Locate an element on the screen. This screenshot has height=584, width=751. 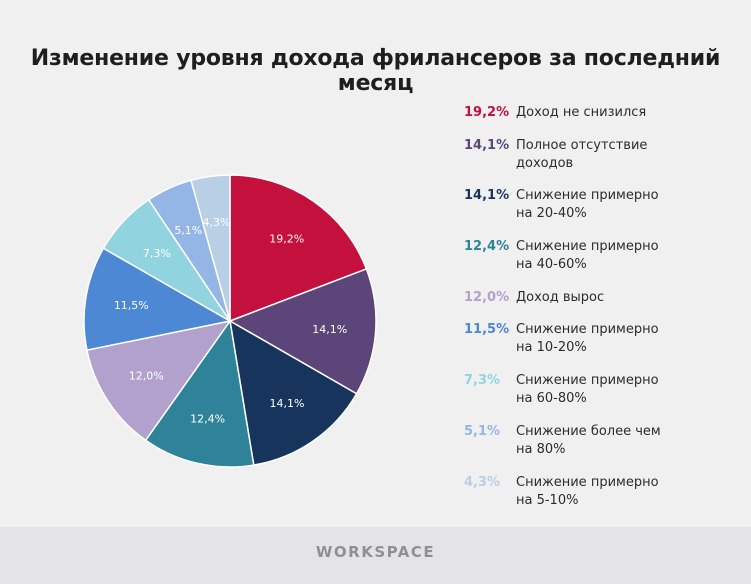
legend-item: 12,4% Снижение примерно на 40-60% is located at coordinates (604, 256).